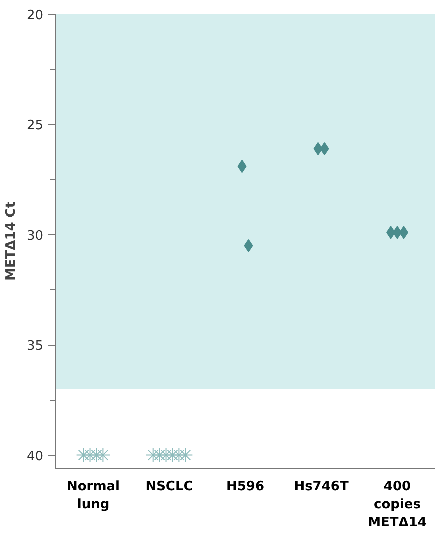 The image size is (437, 533). What do you see at coordinates (35, 236) in the screenshot?
I see `y-tick-label: 30` at bounding box center [35, 236].